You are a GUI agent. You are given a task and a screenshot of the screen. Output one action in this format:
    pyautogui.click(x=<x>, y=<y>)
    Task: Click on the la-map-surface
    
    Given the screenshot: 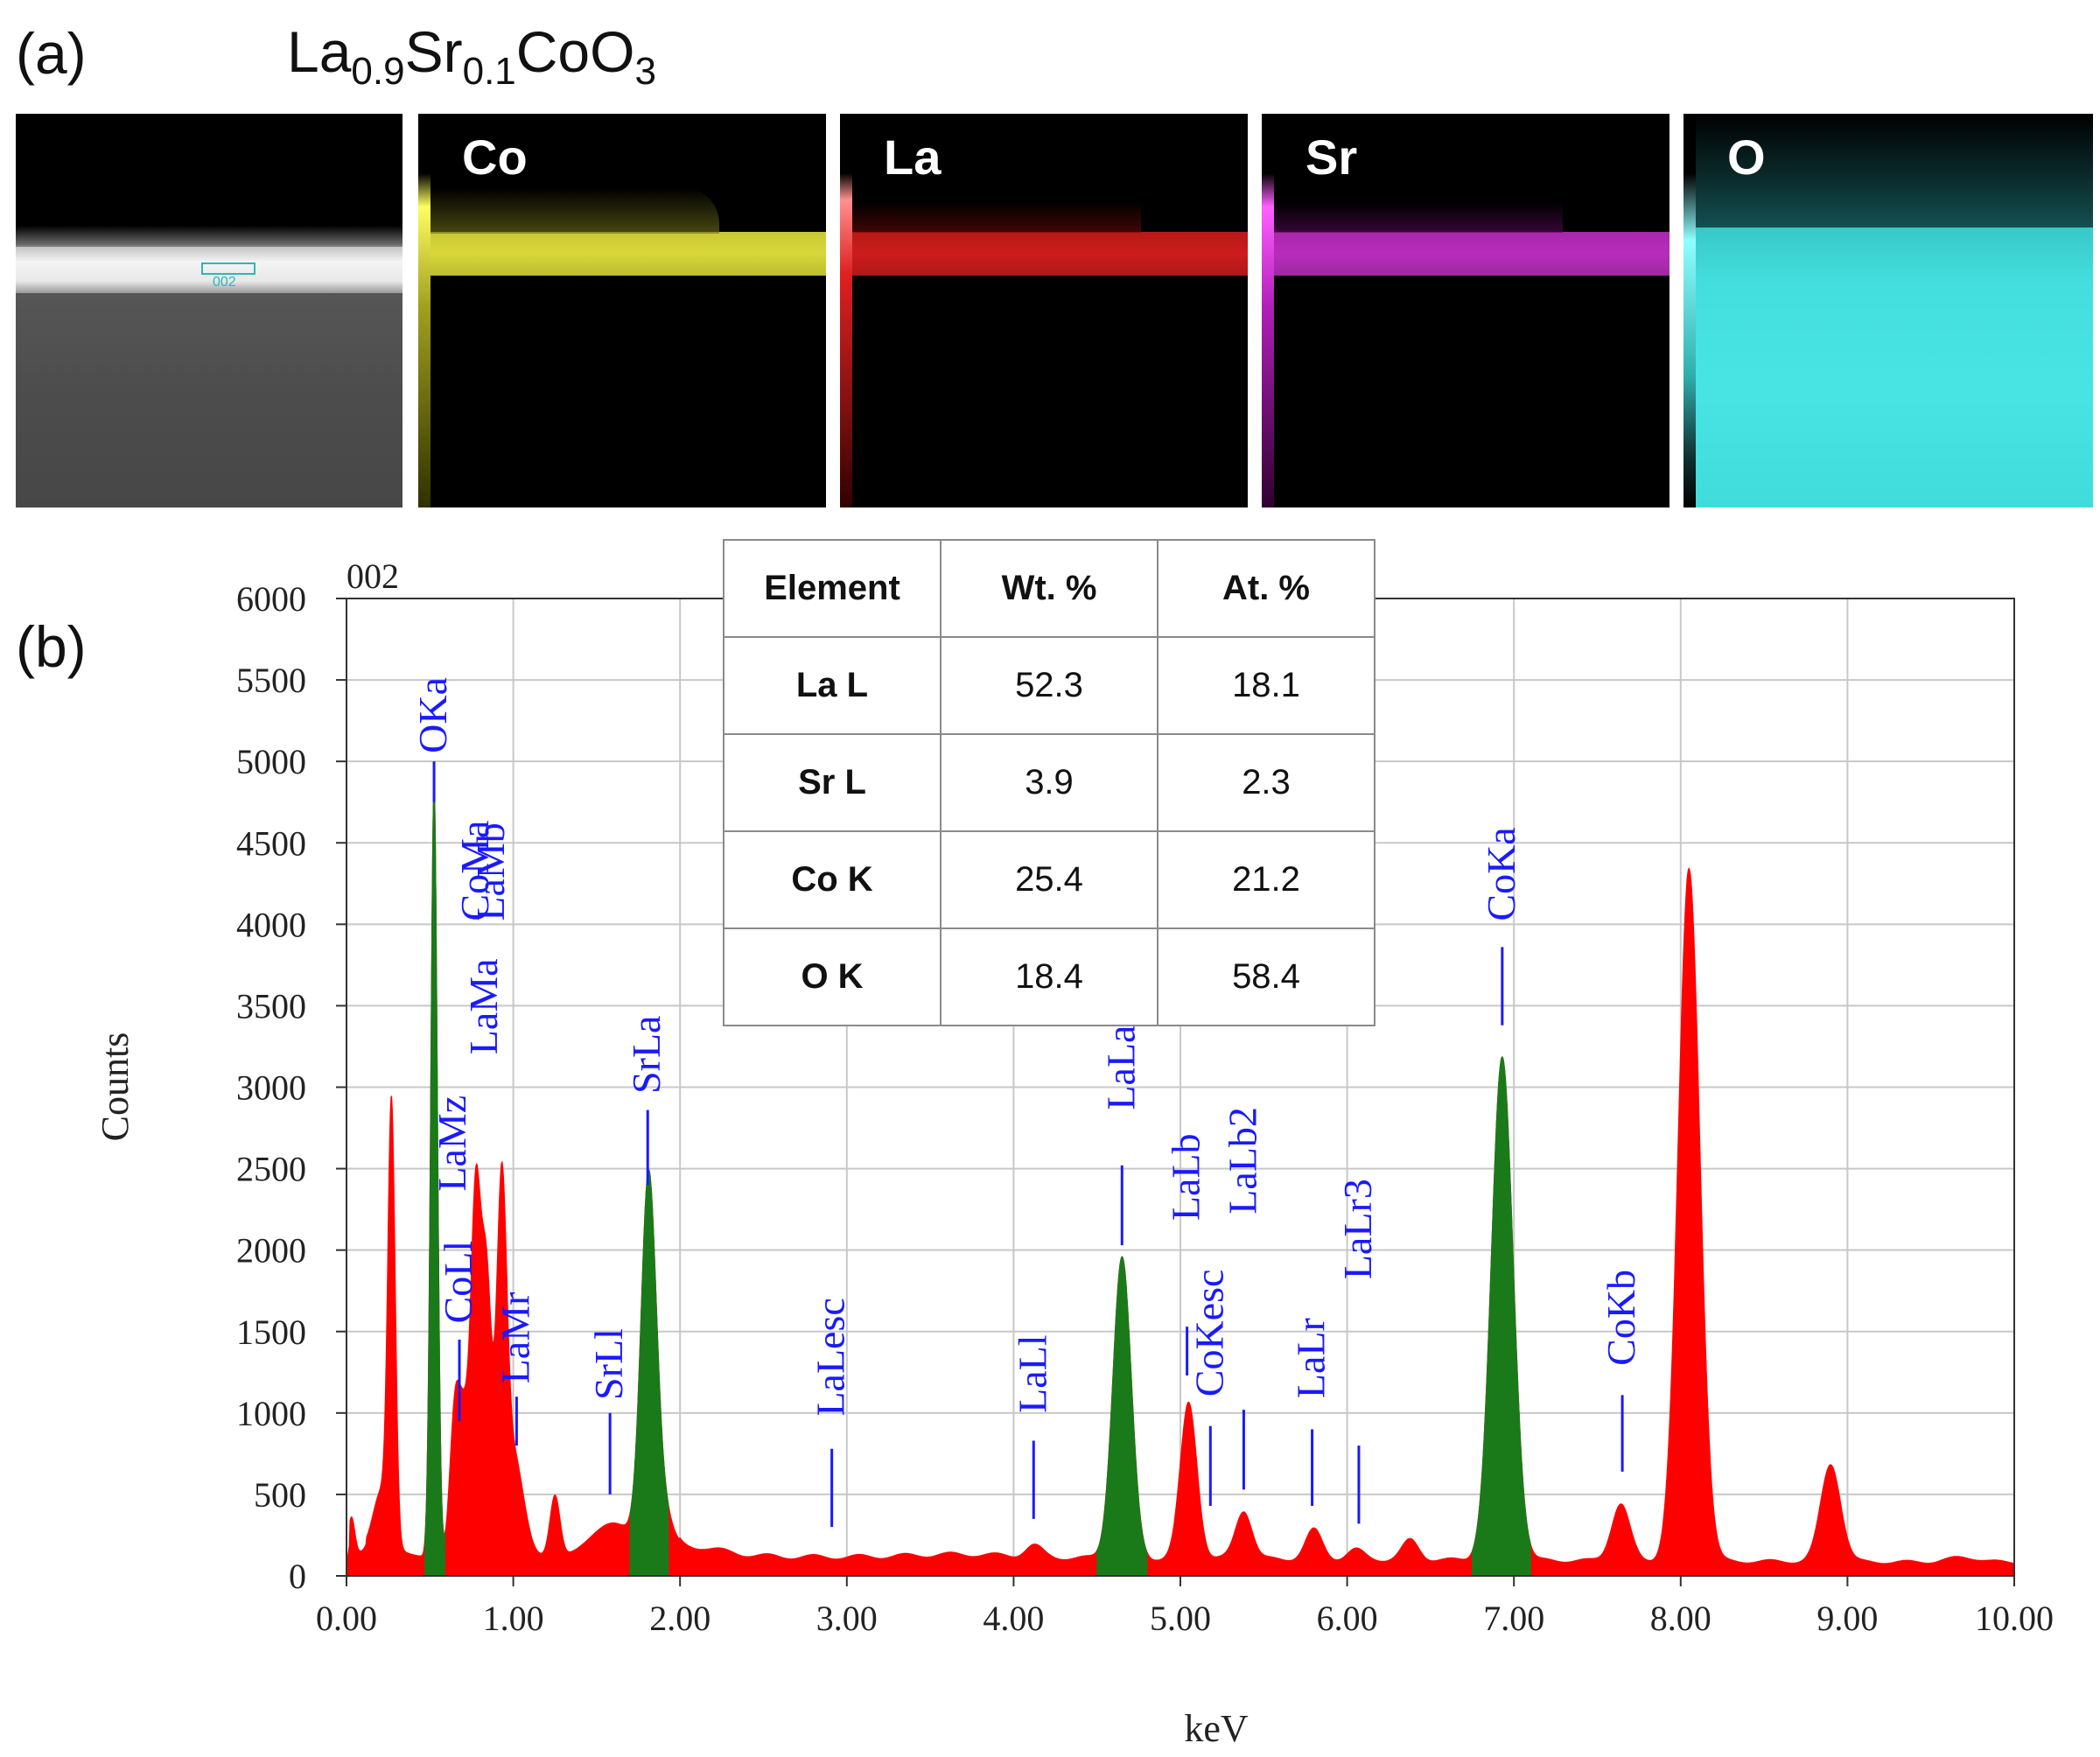 What is the action you would take?
    pyautogui.click(x=996, y=217)
    